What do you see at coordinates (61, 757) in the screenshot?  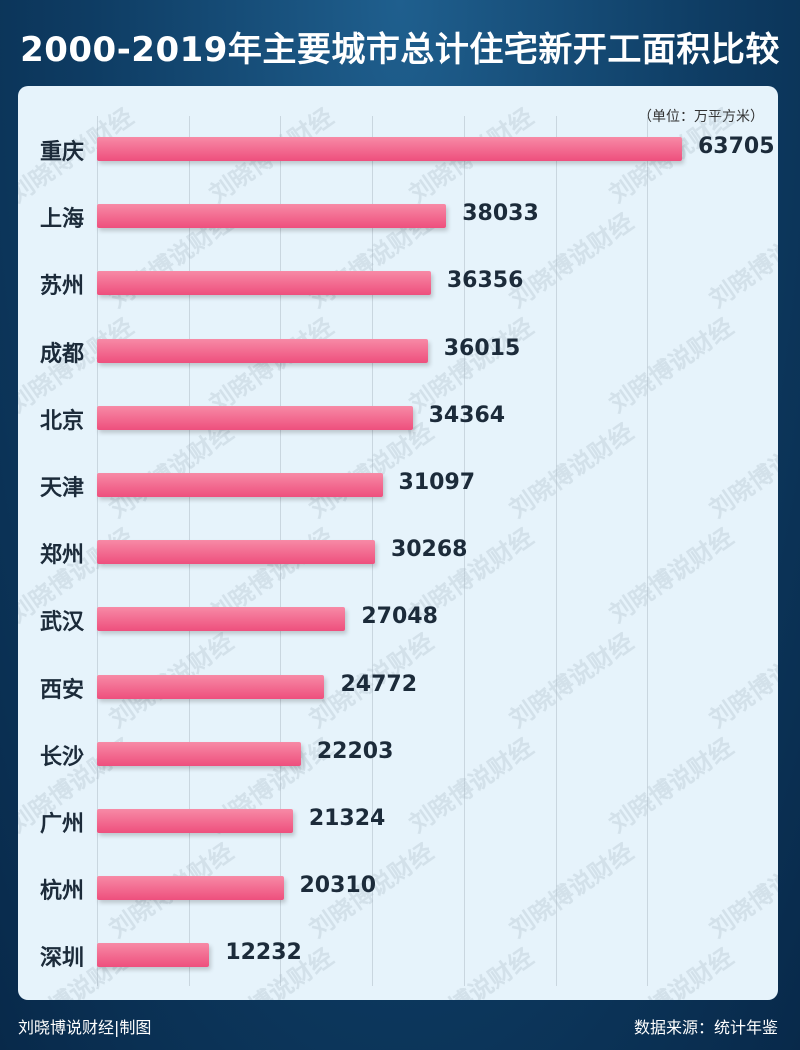 I see `category-label: 长沙` at bounding box center [61, 757].